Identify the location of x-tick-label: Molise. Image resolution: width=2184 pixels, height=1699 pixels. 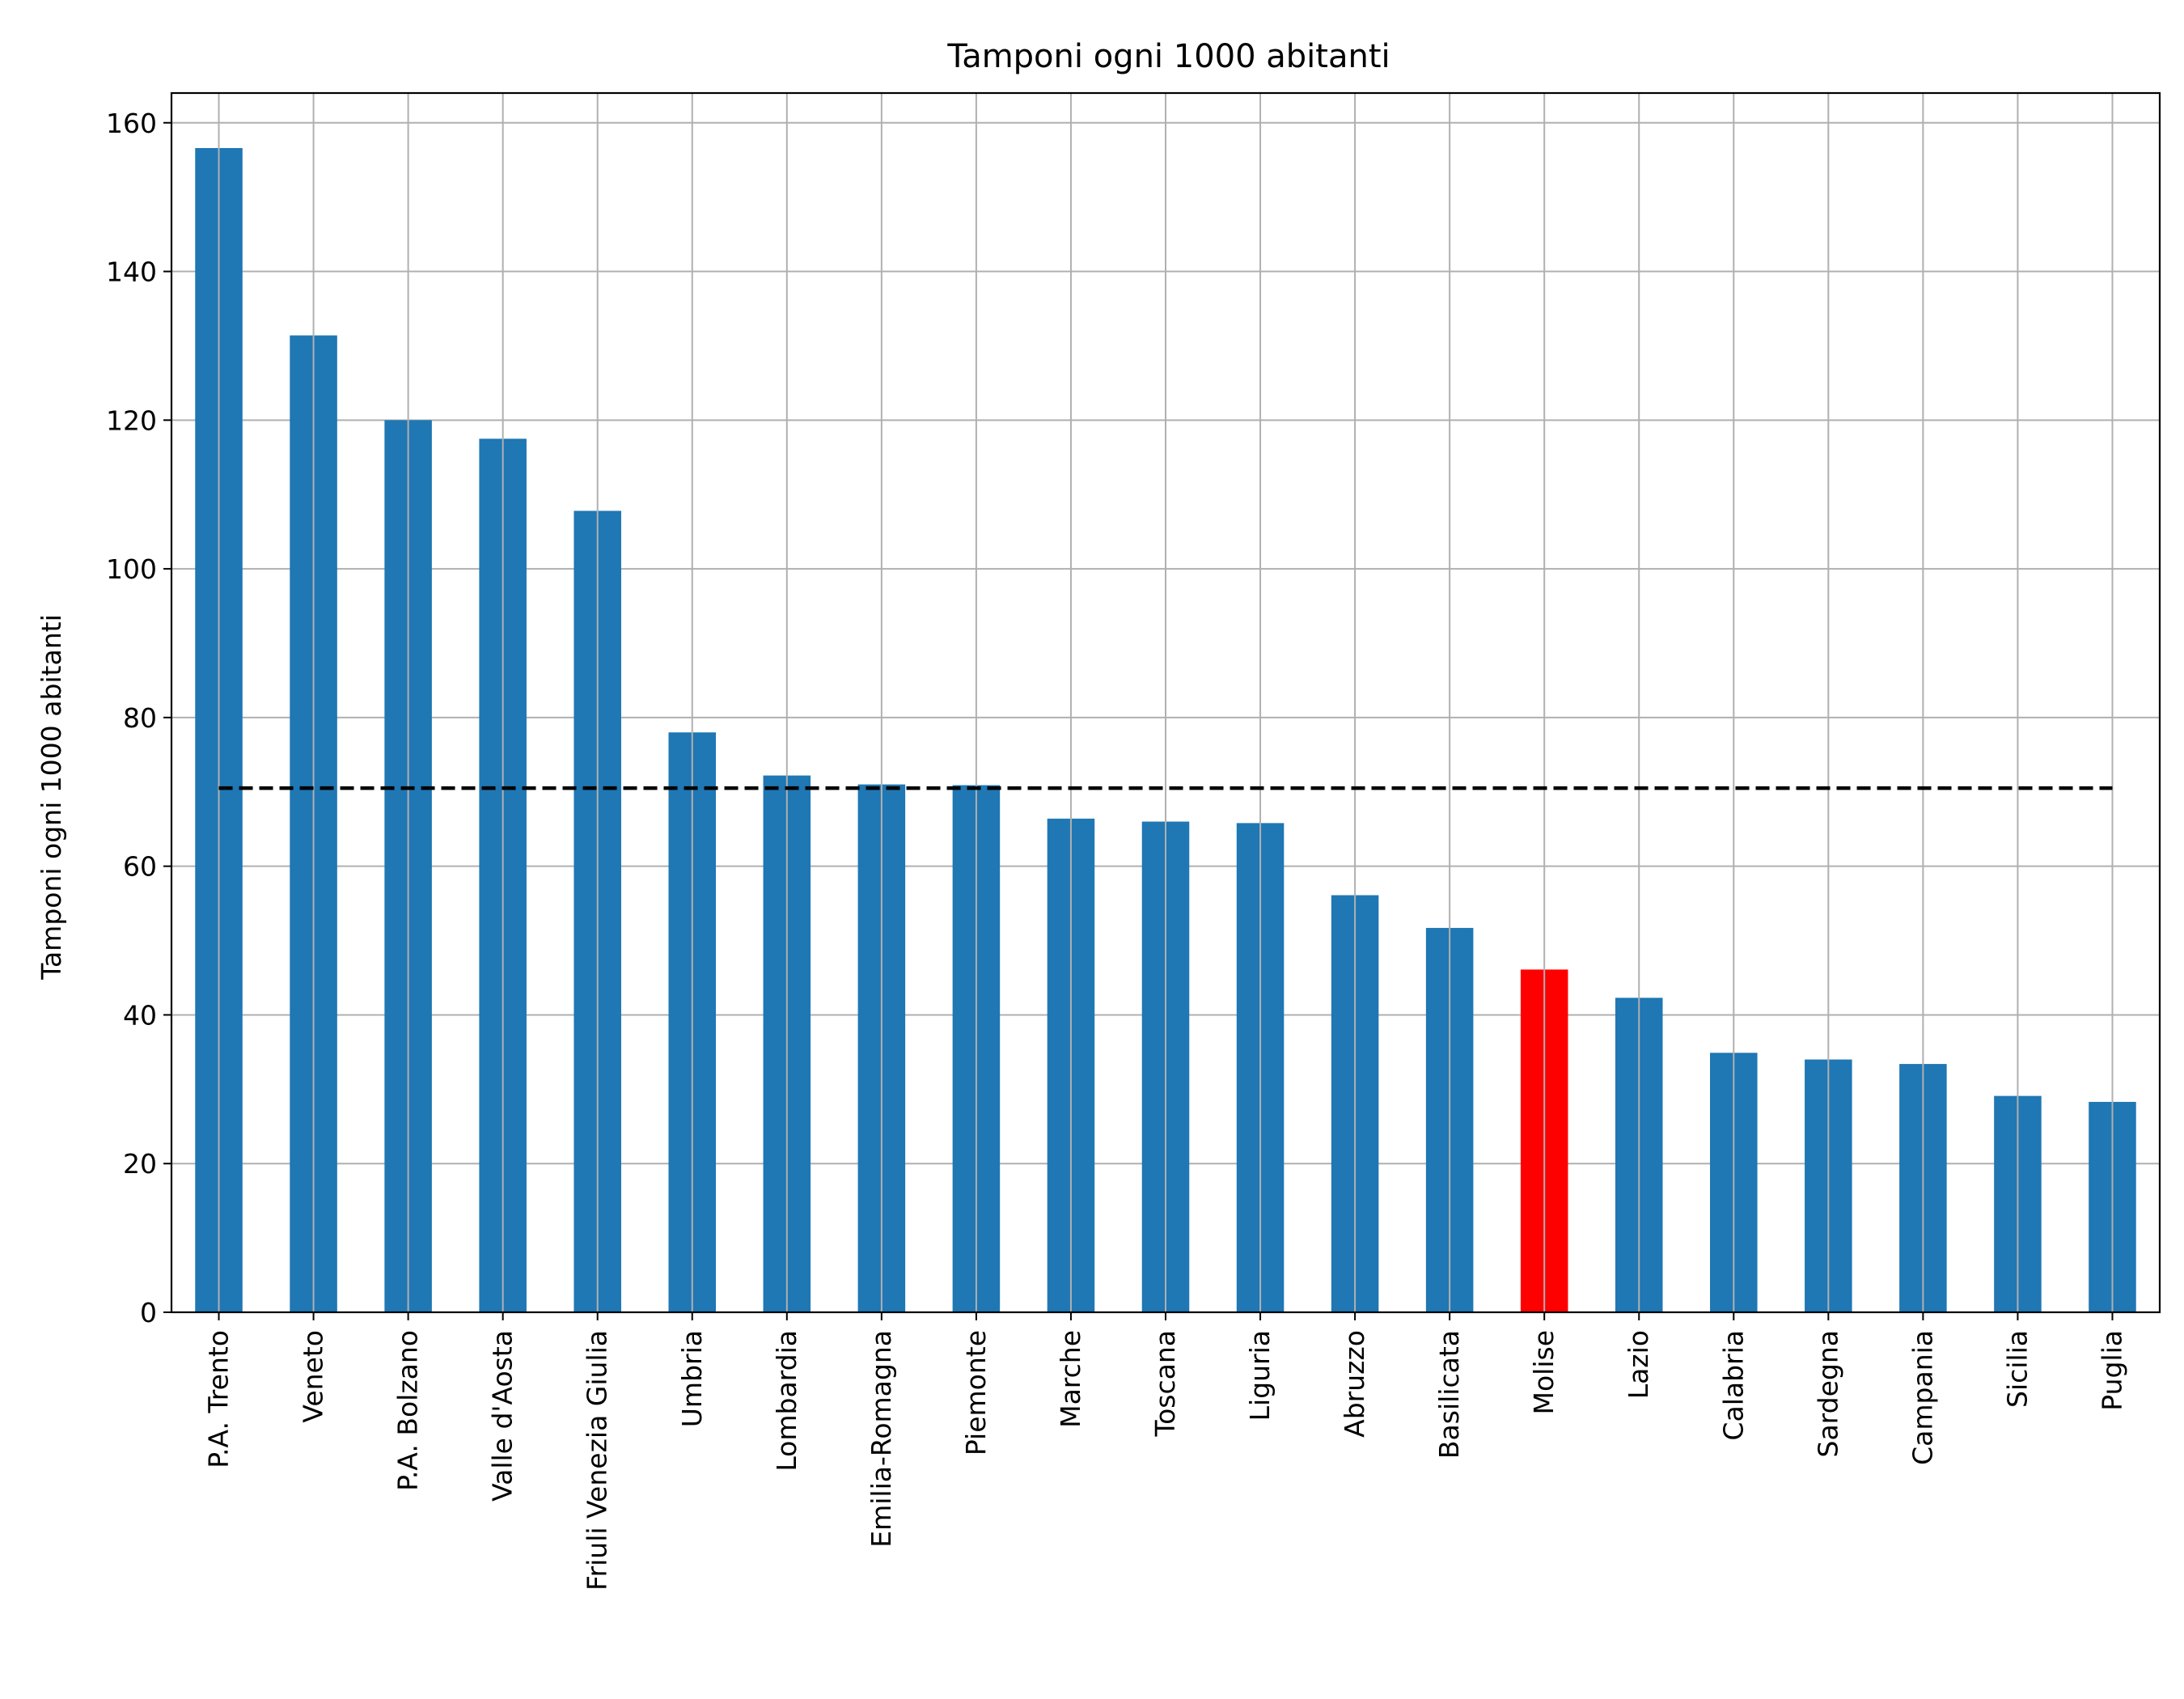
(1544, 1372).